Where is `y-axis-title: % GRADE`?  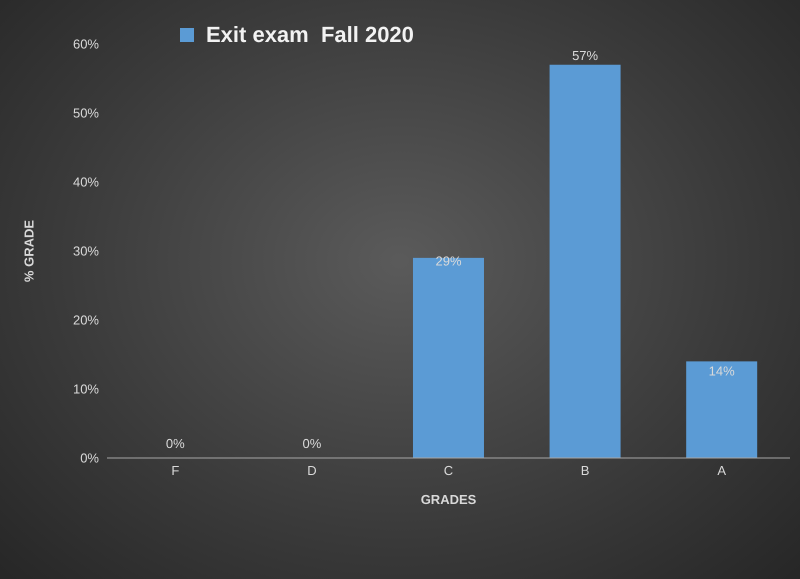 y-axis-title: % GRADE is located at coordinates (29, 251).